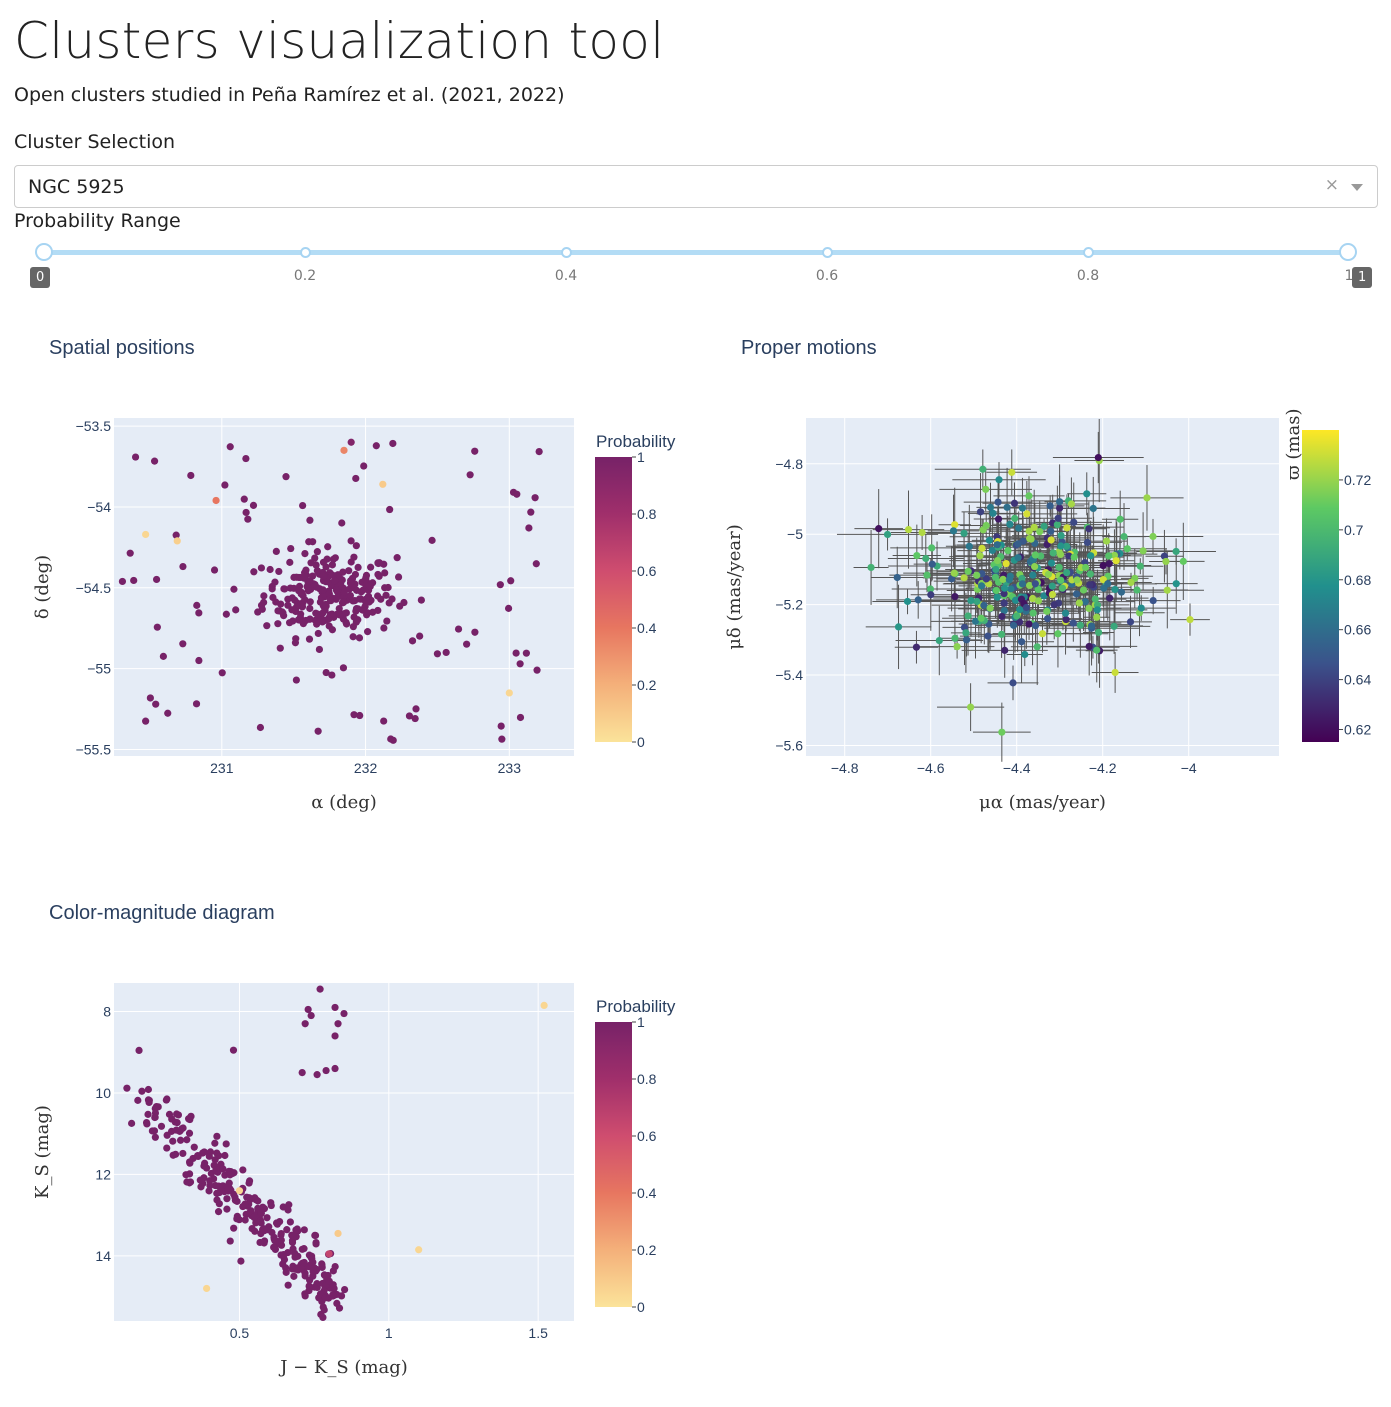 Image resolution: width=1391 pixels, height=1407 pixels. I want to click on slider-track, so click(696, 252).